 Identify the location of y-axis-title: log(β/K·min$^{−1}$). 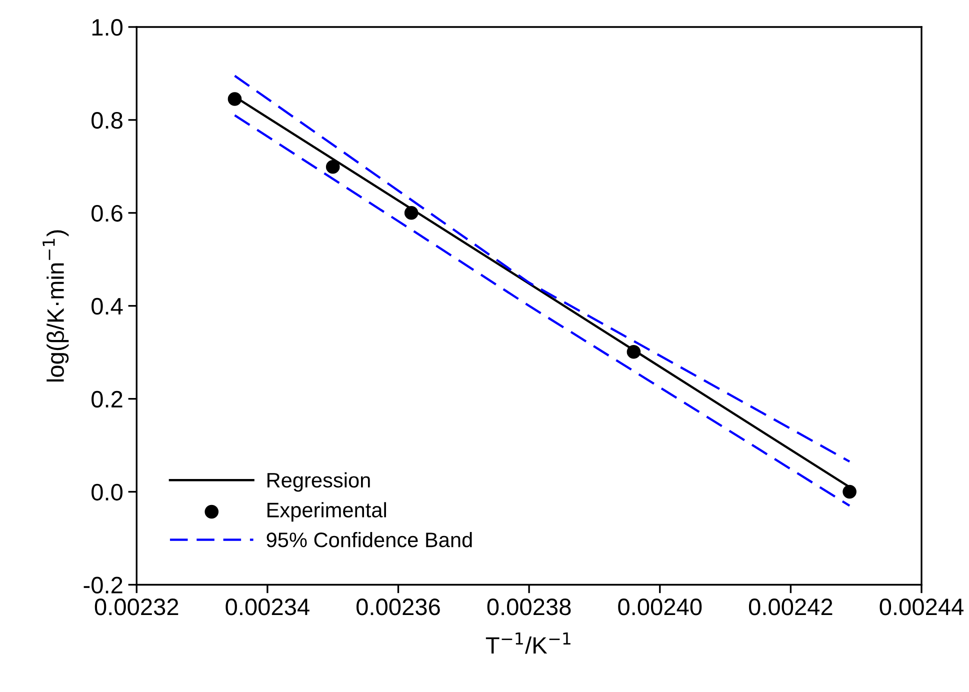
(55, 306).